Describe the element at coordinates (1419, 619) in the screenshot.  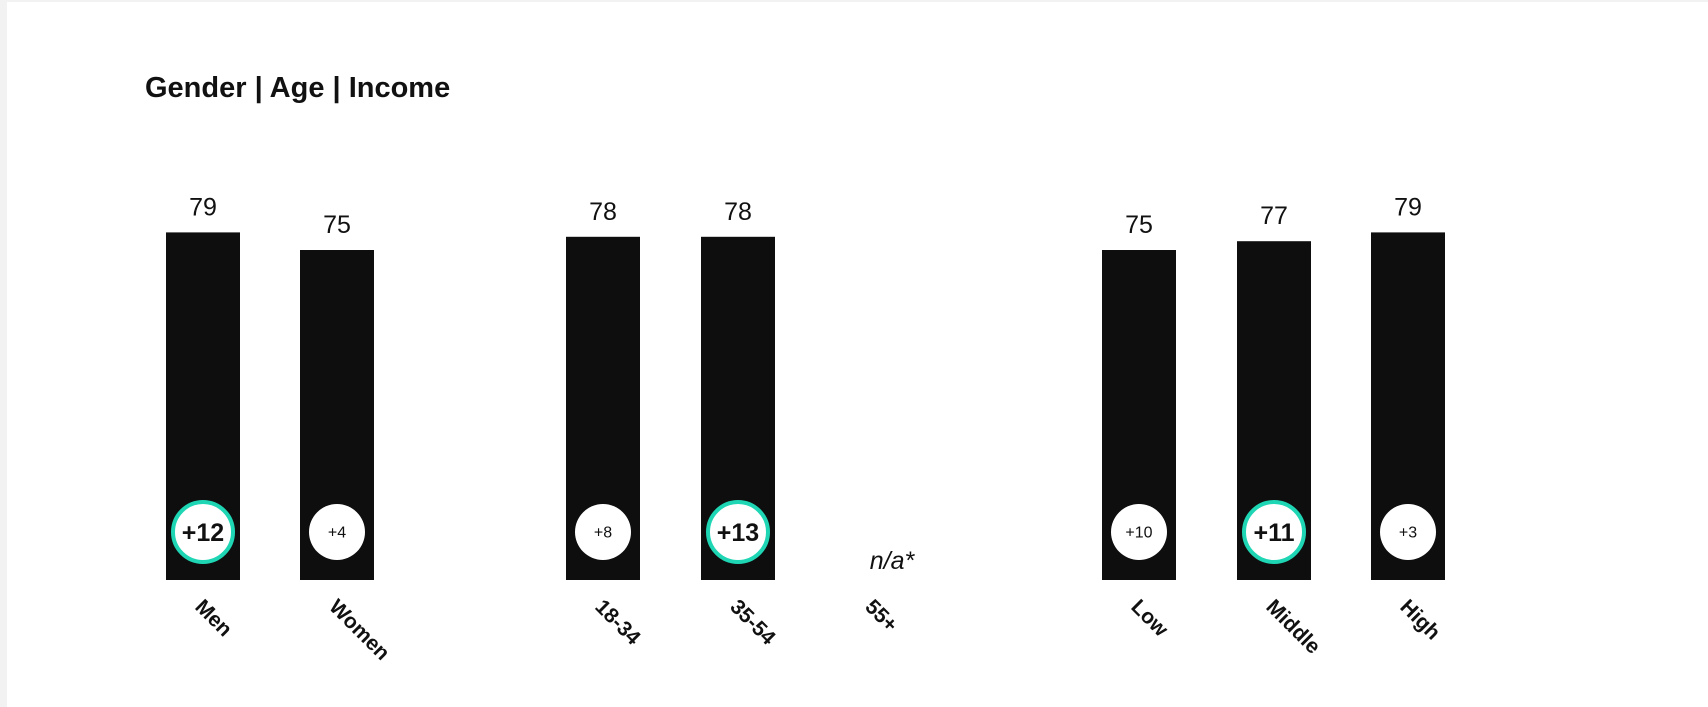
I see `category-label-high: High` at that location.